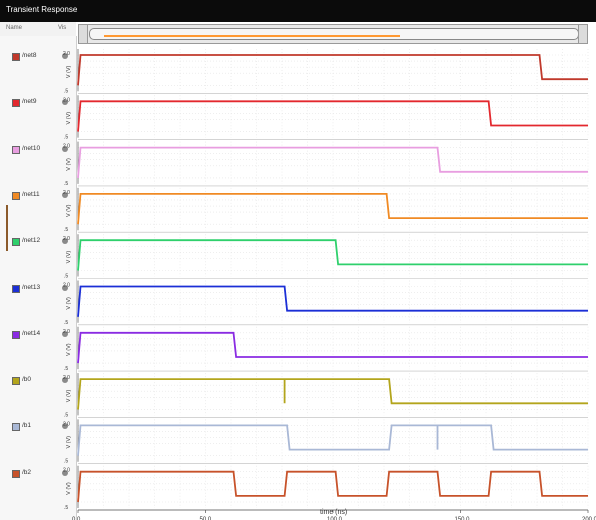 This screenshot has height=520, width=596. I want to click on signal-row: /b1, so click(38, 427).